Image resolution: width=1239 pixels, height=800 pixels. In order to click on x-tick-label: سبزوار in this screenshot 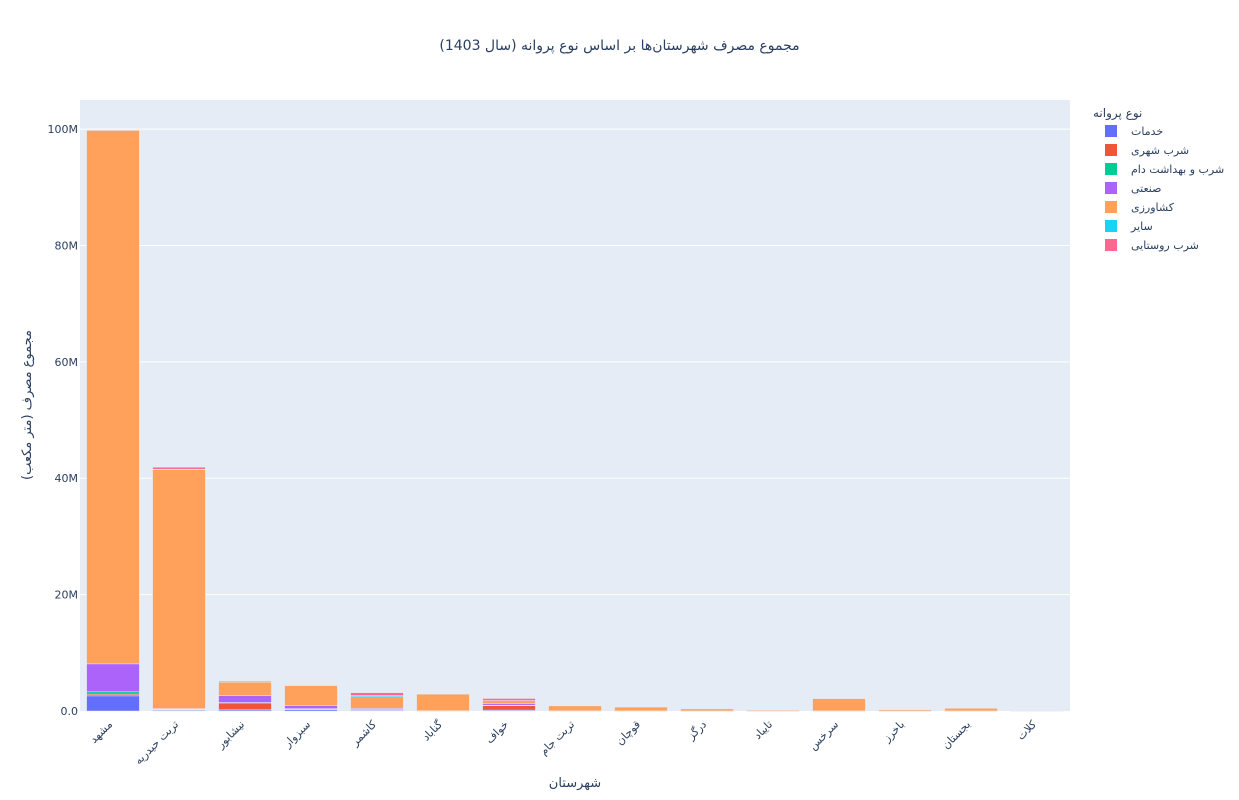, I will do `click(296, 734)`.